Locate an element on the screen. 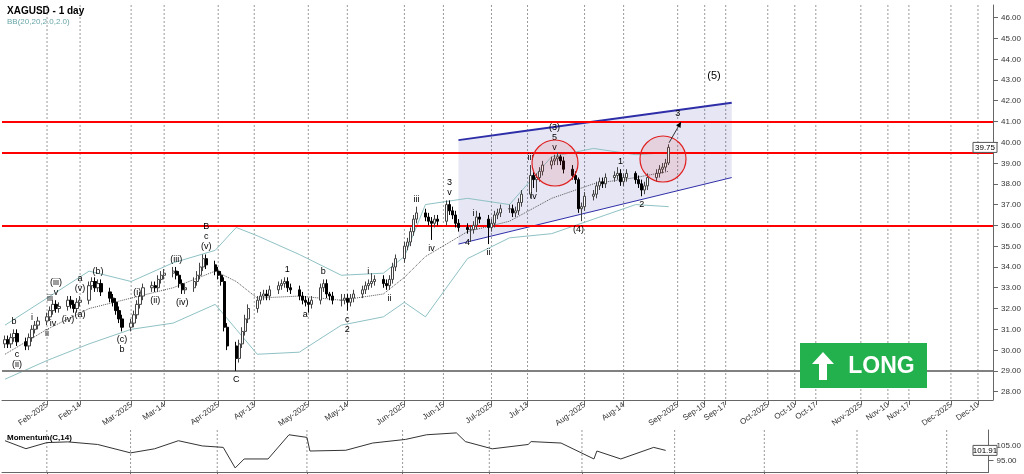 This screenshot has height=474, width=1024. annotation: (v) is located at coordinates (206, 246).